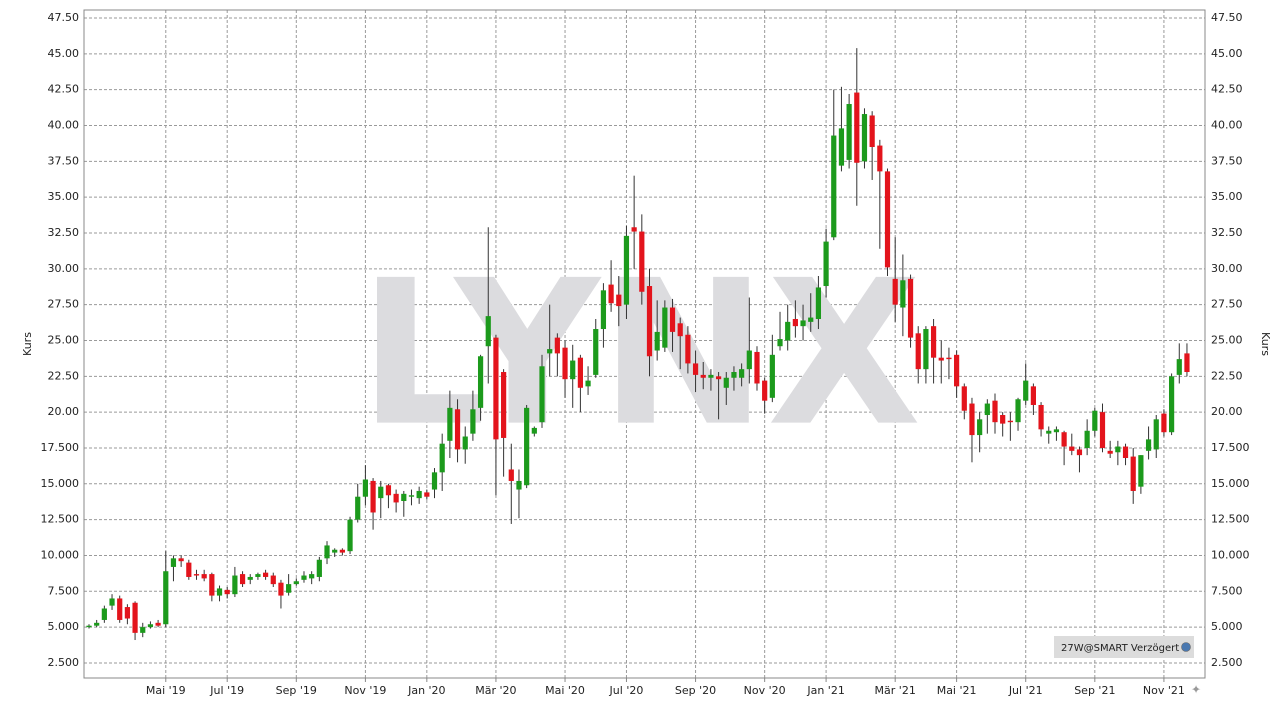 Image resolution: width=1281 pixels, height=720 pixels. What do you see at coordinates (1227, 339) in the screenshot?
I see `y-tick-label-right: 25.00` at bounding box center [1227, 339].